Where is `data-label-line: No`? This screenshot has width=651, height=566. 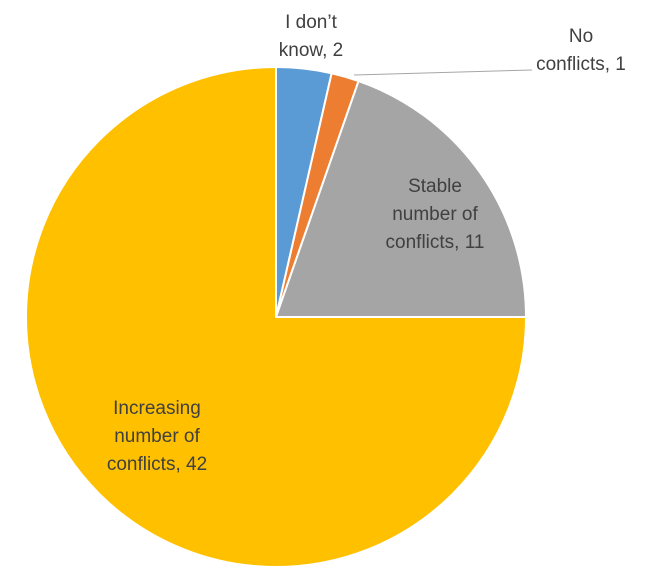
data-label-line: No is located at coordinates (581, 36).